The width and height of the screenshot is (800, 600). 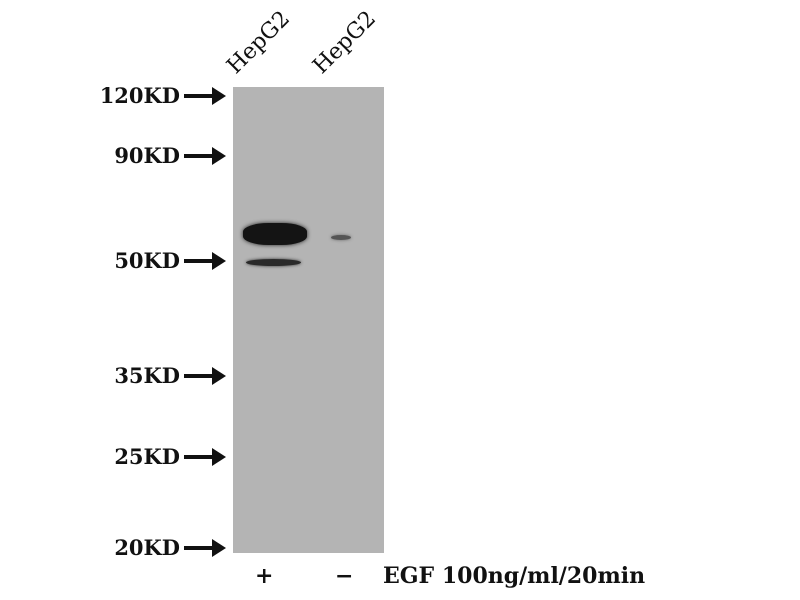 I want to click on band-lane1-lower, so click(x=273, y=262).